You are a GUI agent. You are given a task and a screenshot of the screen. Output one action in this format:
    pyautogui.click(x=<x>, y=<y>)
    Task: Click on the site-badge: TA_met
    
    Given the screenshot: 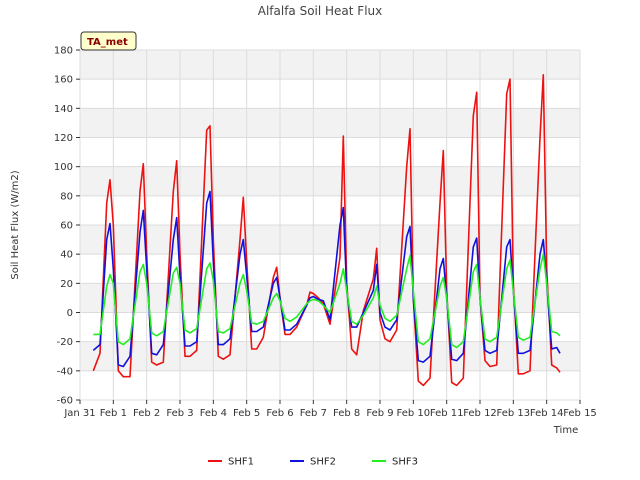 What is the action you would take?
    pyautogui.click(x=108, y=41)
    